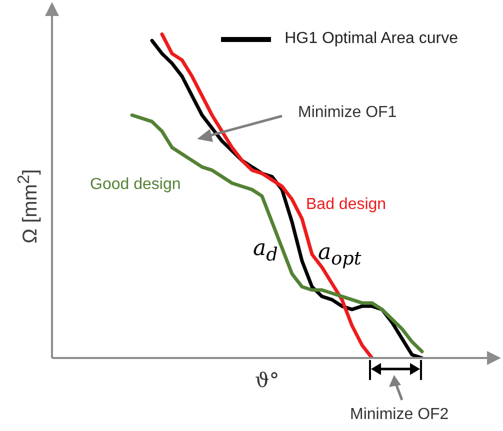 Image resolution: width=503 pixels, height=431 pixels. What do you see at coordinates (347, 112) in the screenshot?
I see `annotation: Minimize OF1` at bounding box center [347, 112].